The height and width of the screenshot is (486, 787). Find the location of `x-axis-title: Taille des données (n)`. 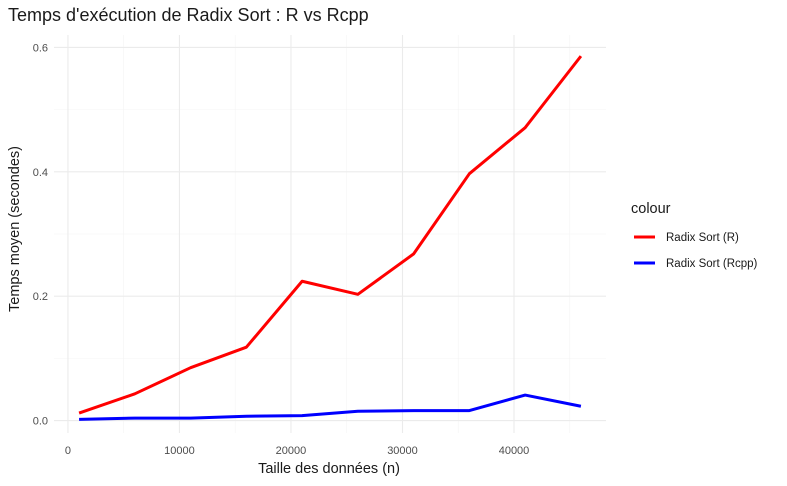

x-axis-title: Taille des données (n) is located at coordinates (329, 469).